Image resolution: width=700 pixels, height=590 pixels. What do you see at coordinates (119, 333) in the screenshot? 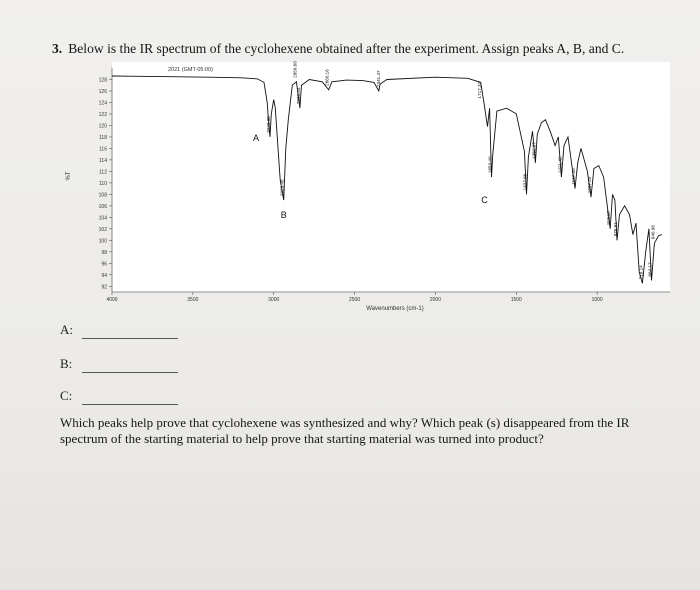
I see `answer-a-row: A:` at bounding box center [119, 333].